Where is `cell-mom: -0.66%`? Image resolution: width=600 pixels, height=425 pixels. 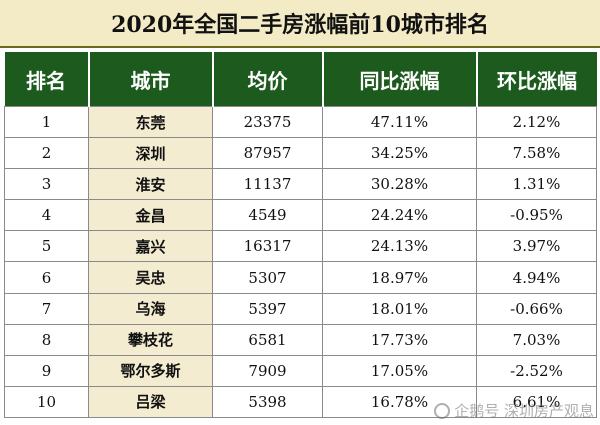
cell-mom: -0.66% is located at coordinates (536, 308).